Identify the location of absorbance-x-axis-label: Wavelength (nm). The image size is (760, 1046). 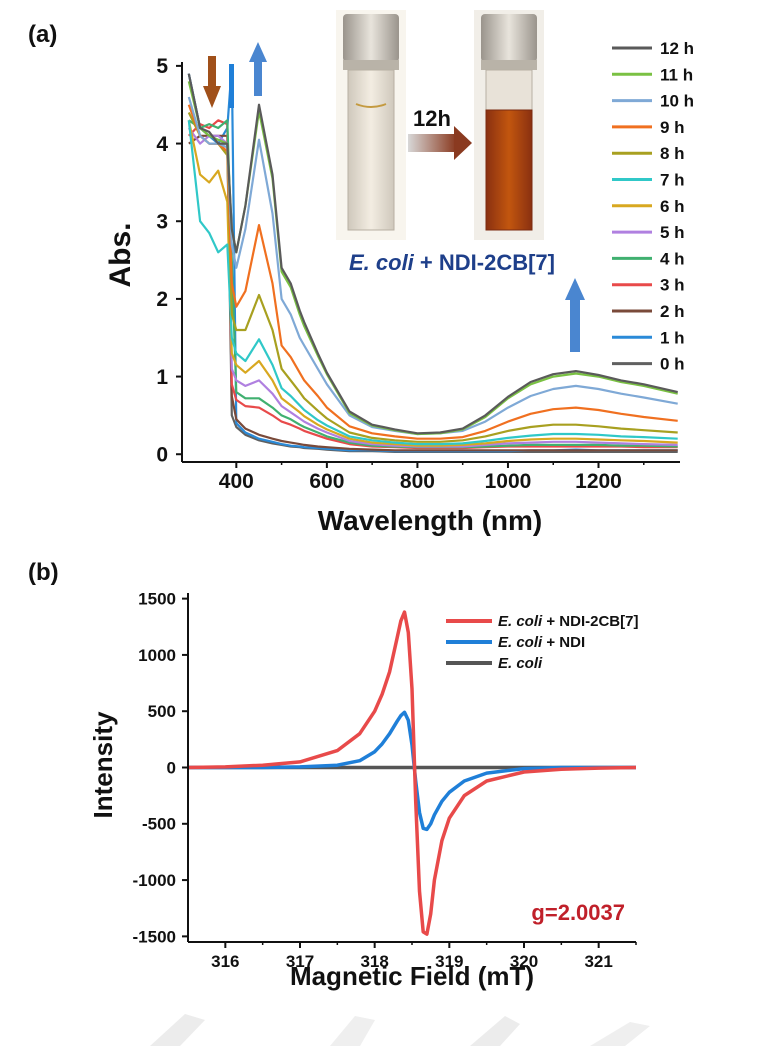
(430, 520).